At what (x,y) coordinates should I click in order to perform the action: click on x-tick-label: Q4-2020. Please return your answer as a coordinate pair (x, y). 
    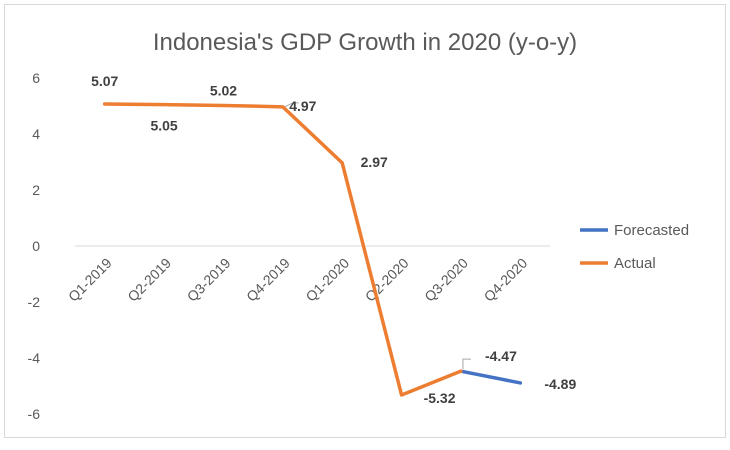
    Looking at the image, I should click on (506, 280).